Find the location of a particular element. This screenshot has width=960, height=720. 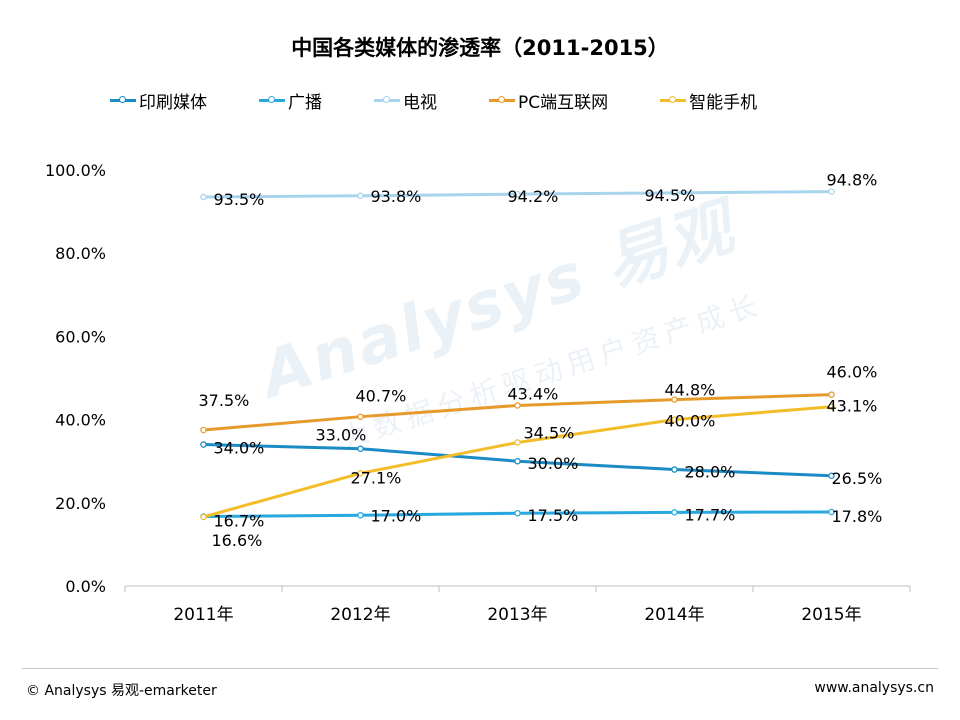

legend-label: 广播 is located at coordinates (305, 103).